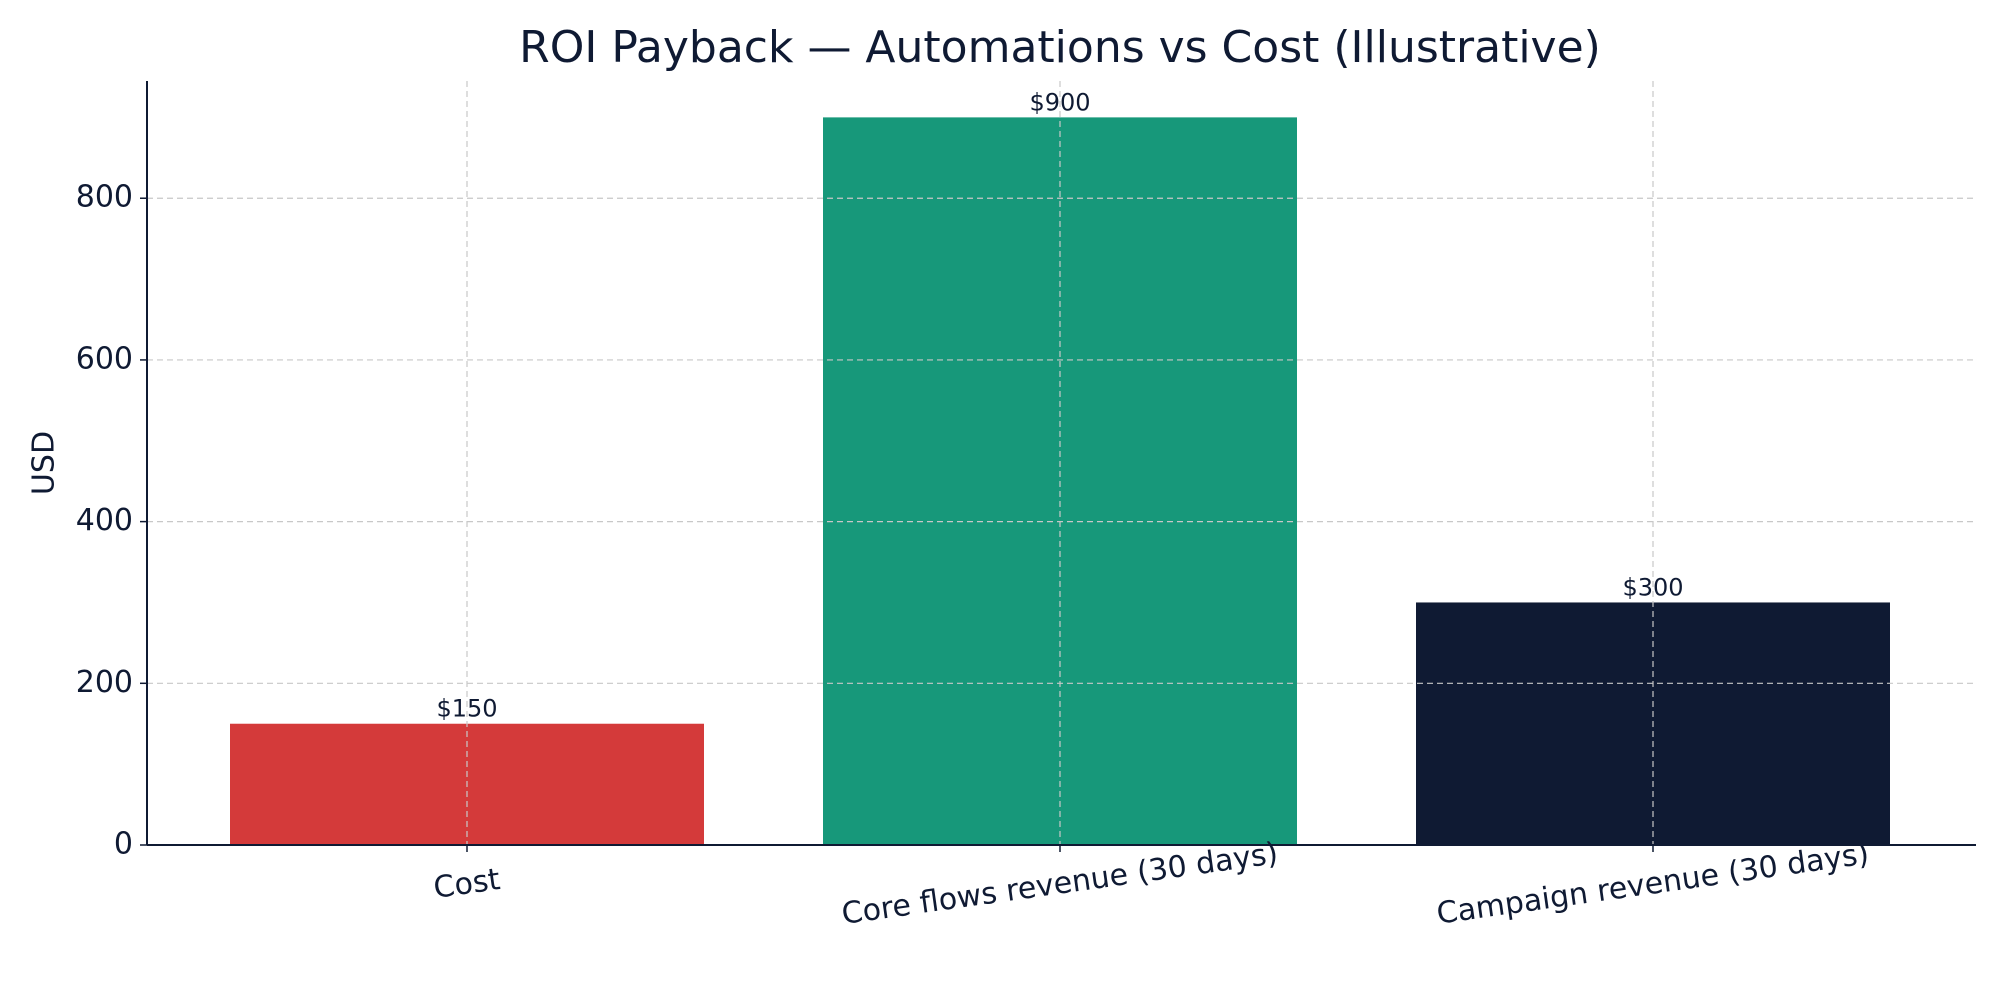 The width and height of the screenshot is (2000, 1000). I want to click on y-tick-label: 800, so click(104, 197).